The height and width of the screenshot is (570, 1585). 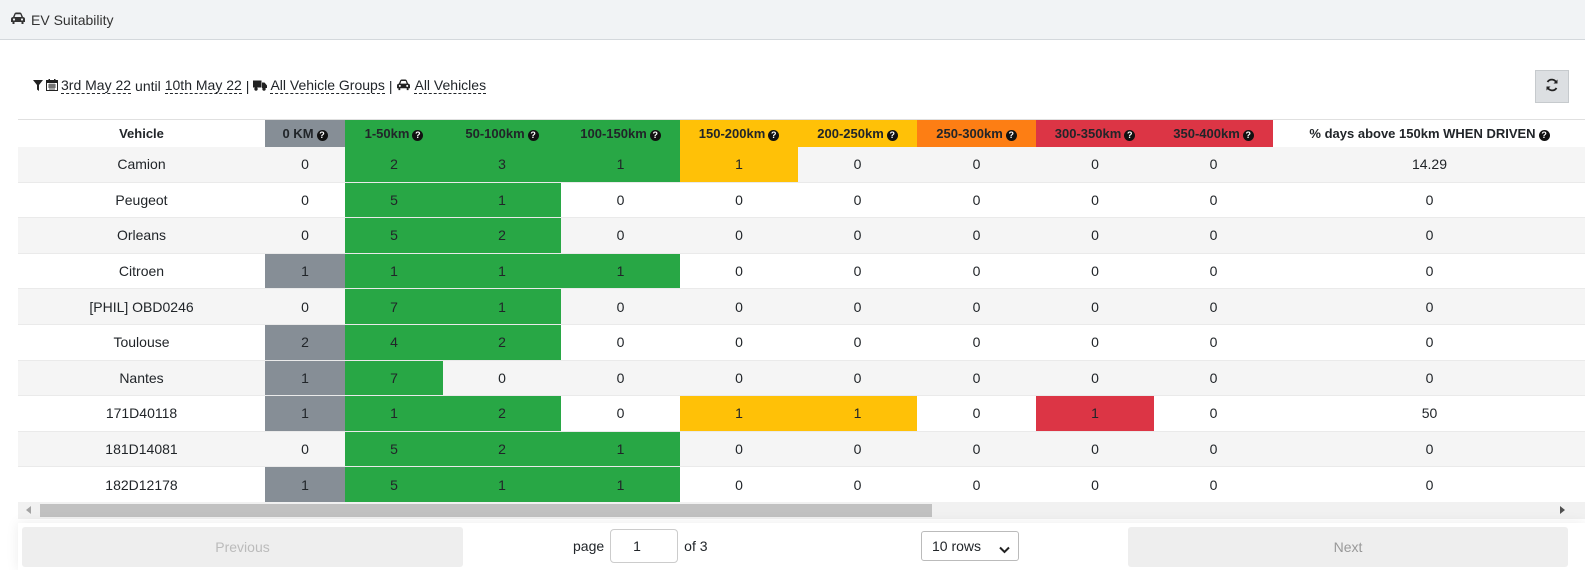 I want to click on refresh-button, so click(x=1552, y=86).